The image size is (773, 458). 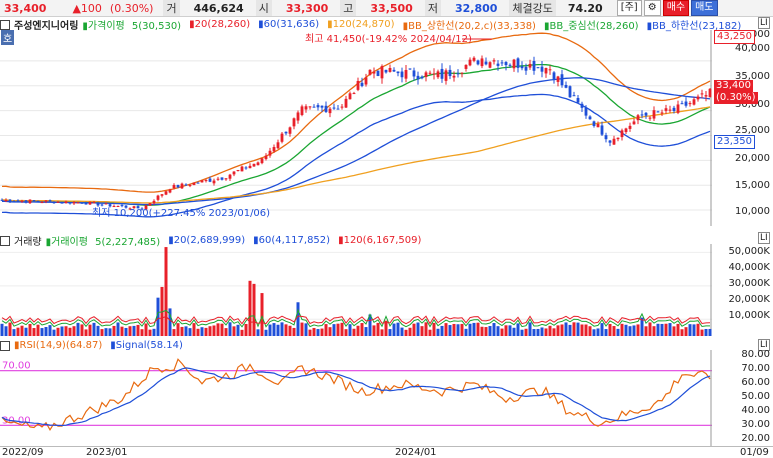 What do you see at coordinates (416, 452) in the screenshot?
I see `time-axis-label: 2024/01` at bounding box center [416, 452].